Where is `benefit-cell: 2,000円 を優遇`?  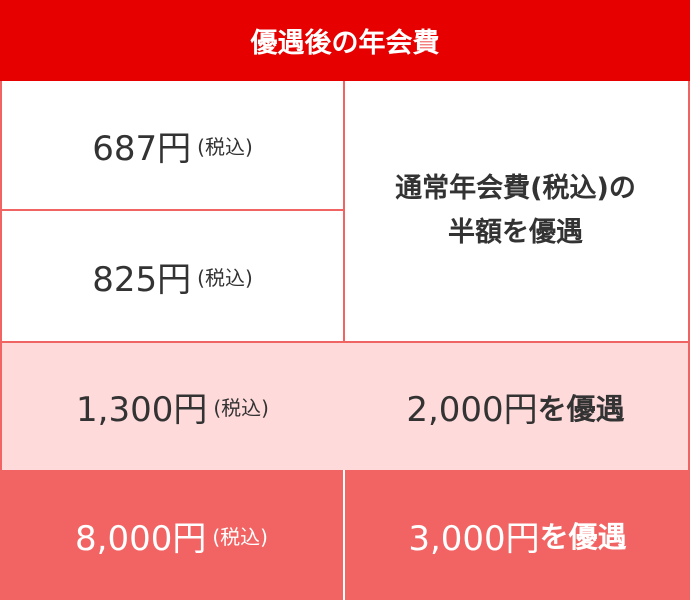
benefit-cell: 2,000円 を優遇 is located at coordinates (516, 405).